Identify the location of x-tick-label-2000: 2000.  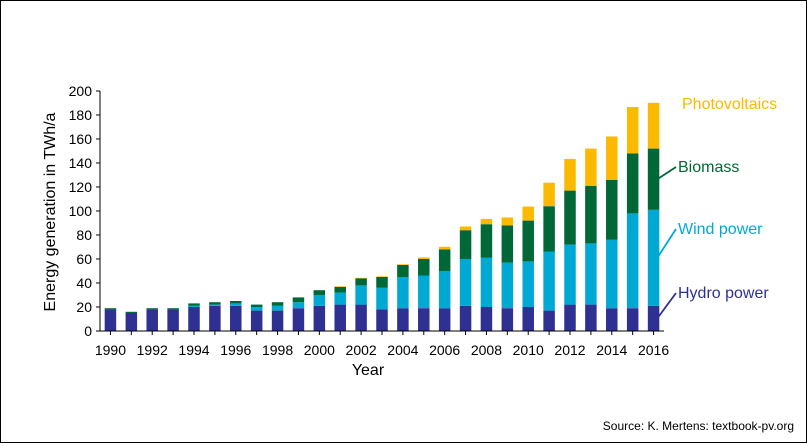
(319, 350).